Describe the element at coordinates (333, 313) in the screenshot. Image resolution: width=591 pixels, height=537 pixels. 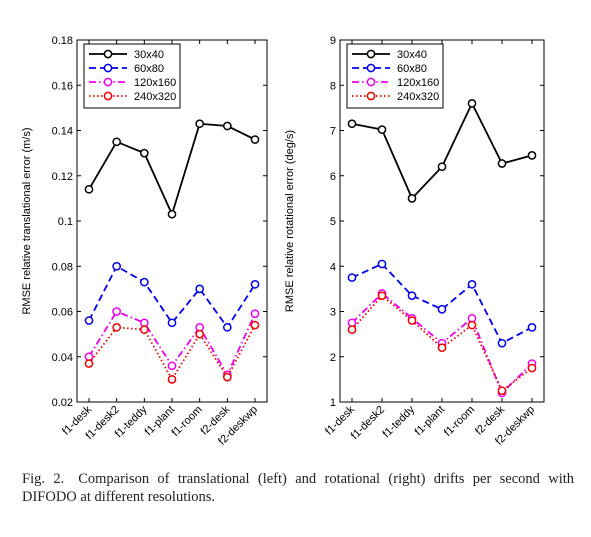
I see `y-tick-label: 3` at that location.